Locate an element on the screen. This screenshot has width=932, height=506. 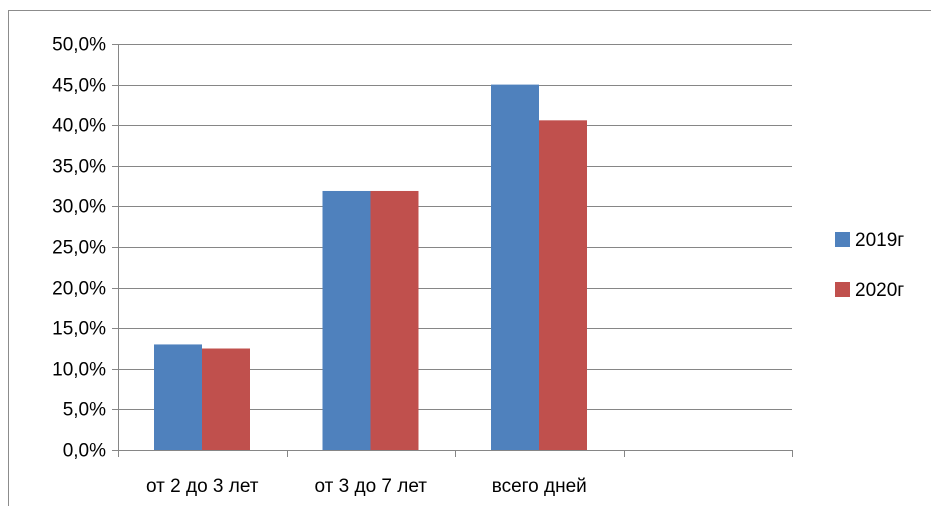
y-tick-label: 50,0% is located at coordinates (79, 45).